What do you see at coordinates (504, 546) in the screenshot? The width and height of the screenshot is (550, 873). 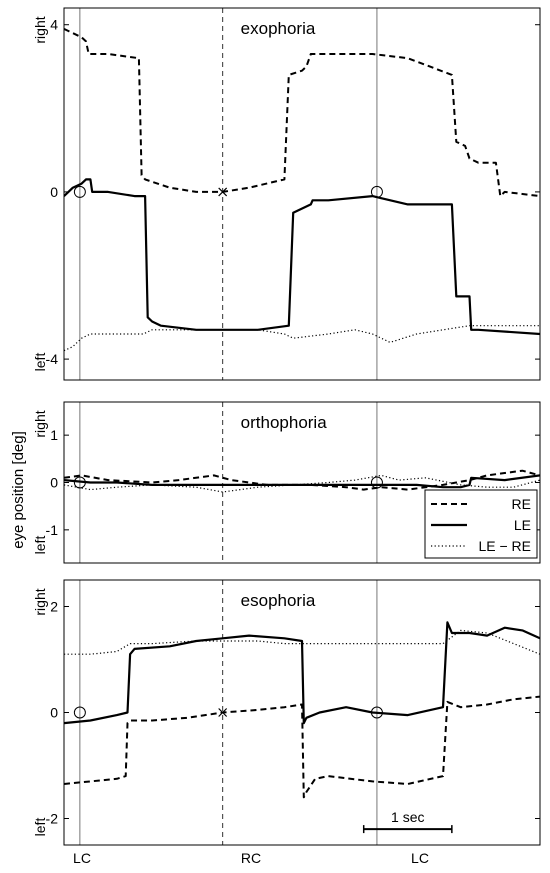 I see `legend-label: LE − RE` at bounding box center [504, 546].